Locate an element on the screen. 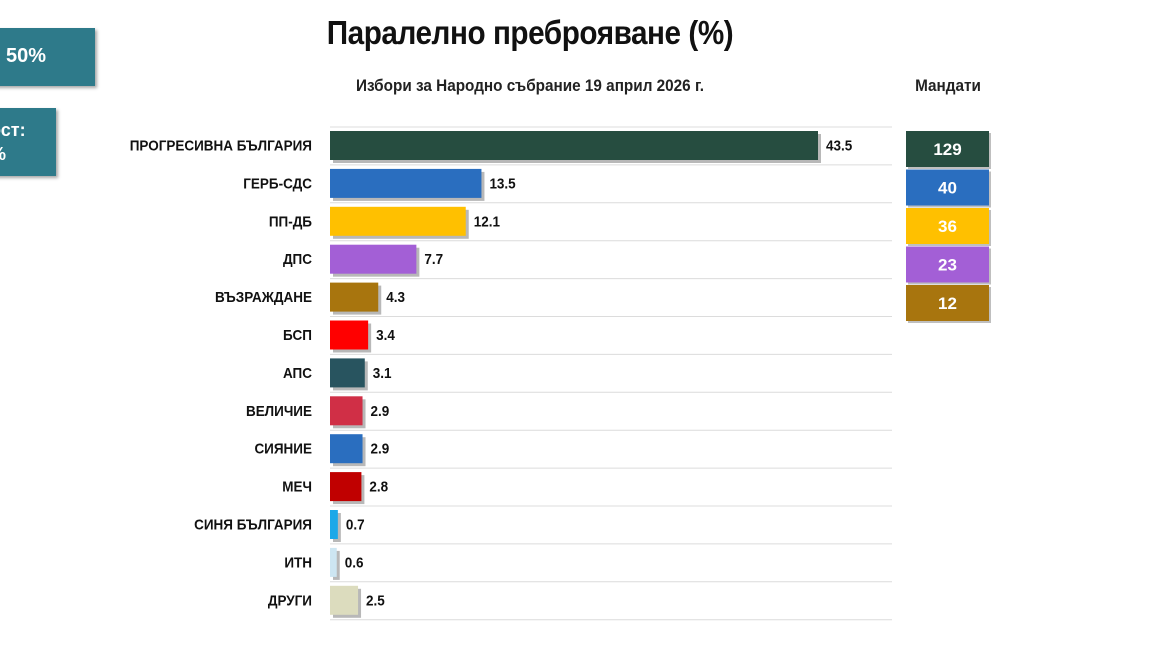  category-label: СИЯНИЕ is located at coordinates (283, 449).